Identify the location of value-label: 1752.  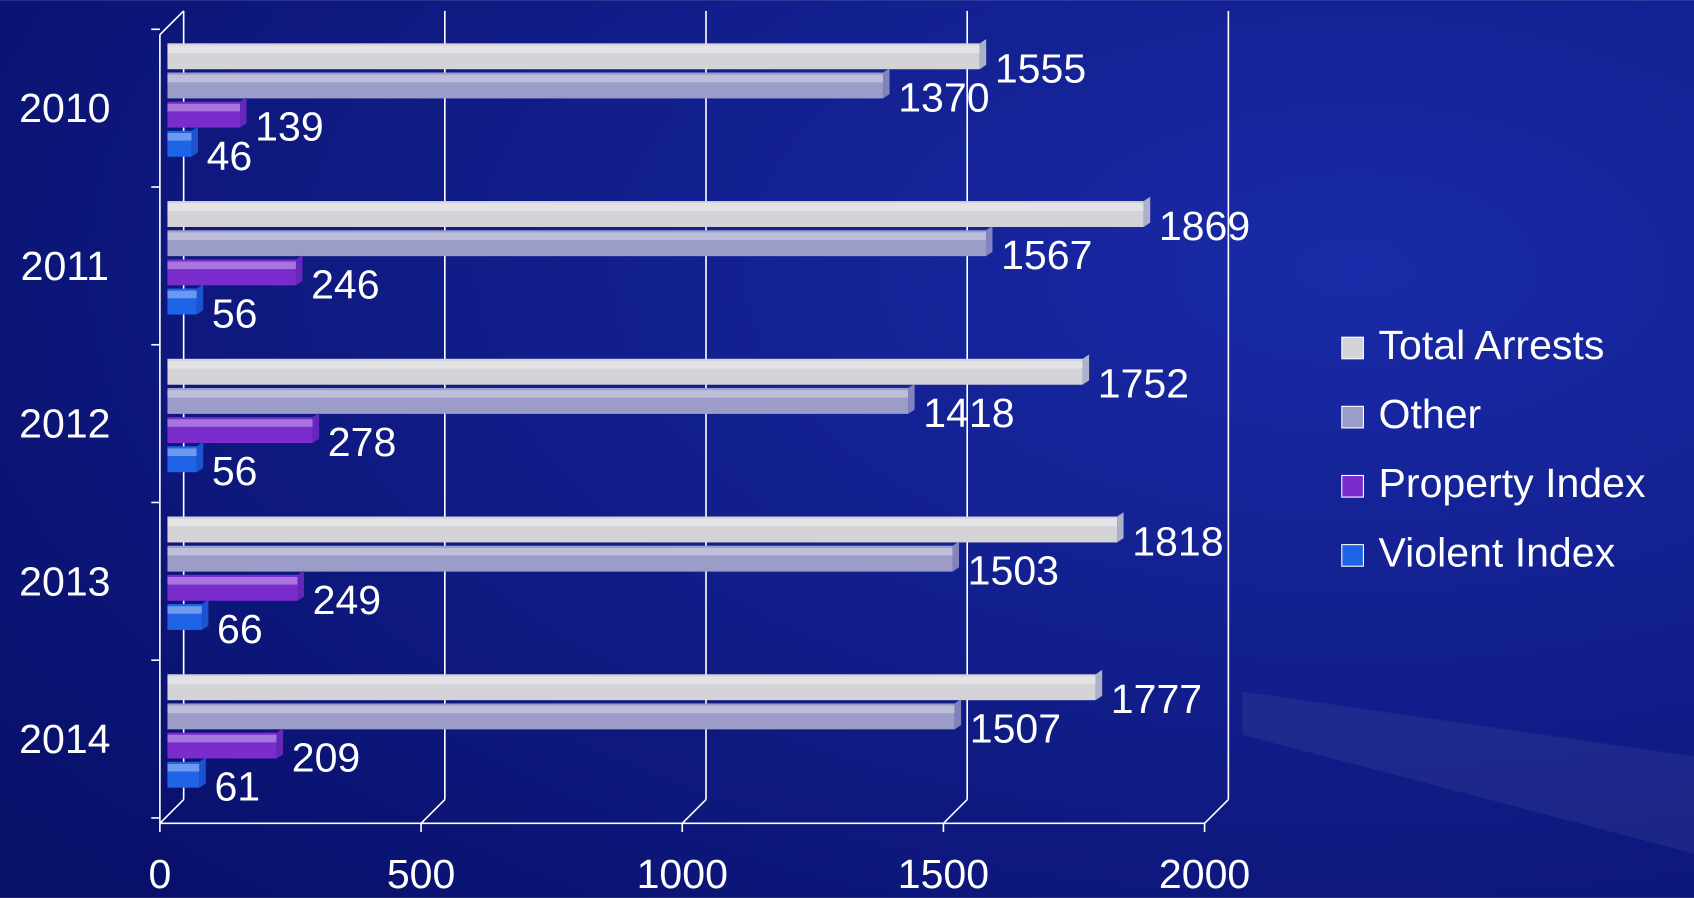
(1143, 384).